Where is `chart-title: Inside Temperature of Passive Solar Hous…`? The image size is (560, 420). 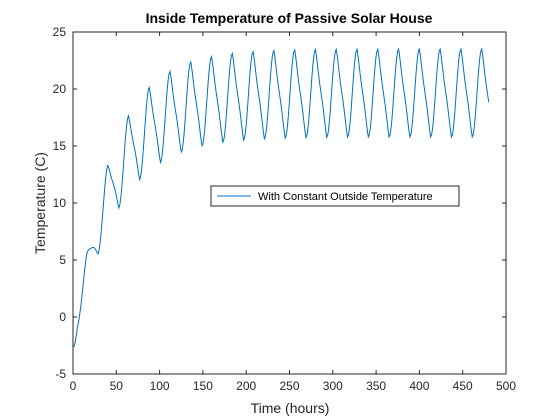 chart-title: Inside Temperature of Passive Solar Hous… is located at coordinates (289, 18).